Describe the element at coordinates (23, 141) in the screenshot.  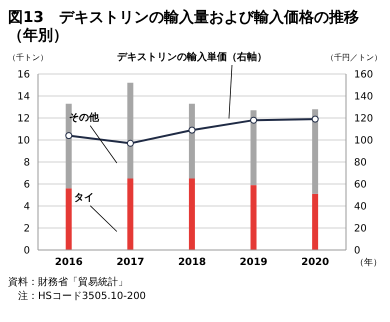
I see `y-tick-label: 10` at that location.